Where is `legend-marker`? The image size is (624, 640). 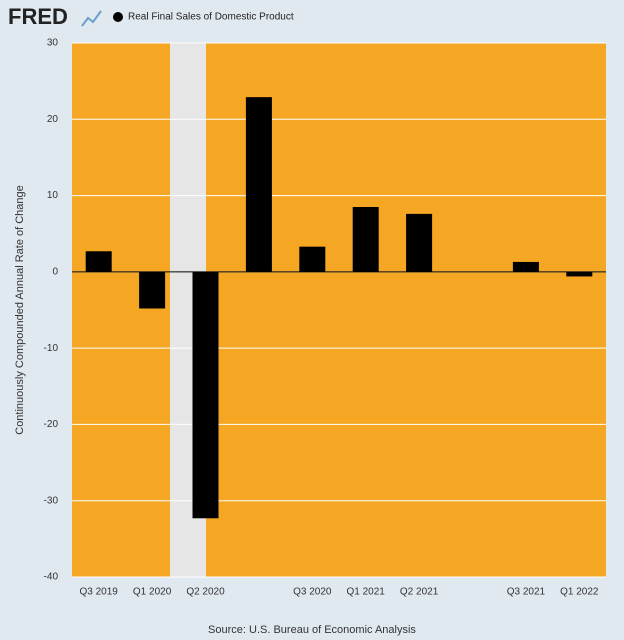
legend-marker is located at coordinates (118, 17).